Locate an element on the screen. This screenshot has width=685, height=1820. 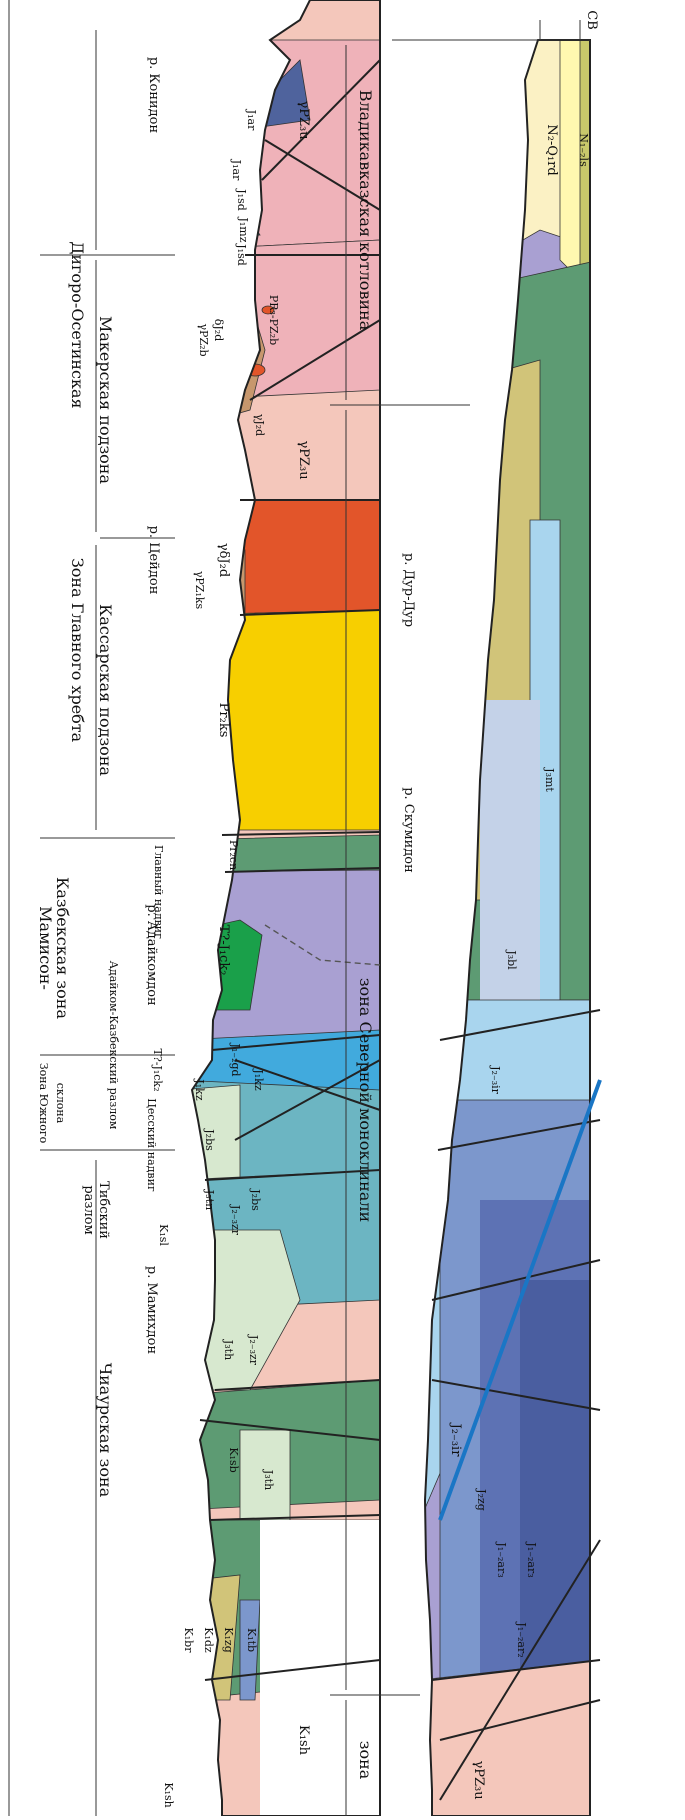
label-j3tn: J₃tn is located at coordinates (209, 1199).